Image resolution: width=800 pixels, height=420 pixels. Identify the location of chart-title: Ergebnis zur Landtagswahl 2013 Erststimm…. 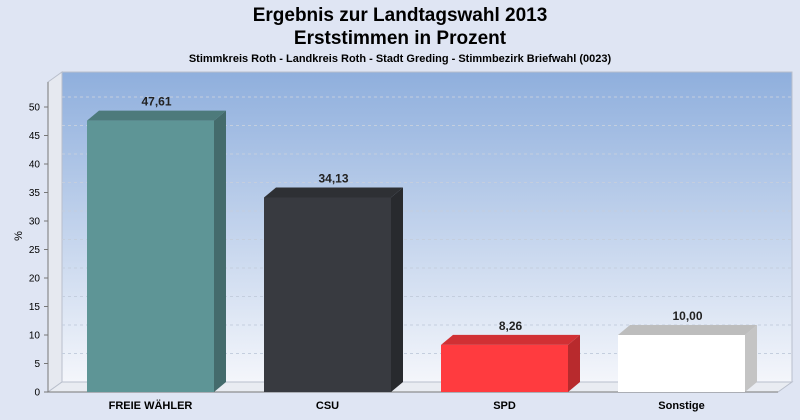
(400, 27).